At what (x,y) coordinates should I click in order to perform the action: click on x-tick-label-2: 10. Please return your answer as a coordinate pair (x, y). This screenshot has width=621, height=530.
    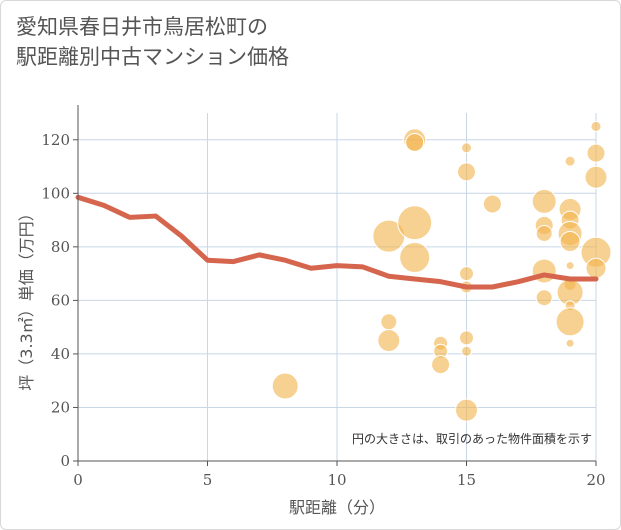
    Looking at the image, I should click on (336, 480).